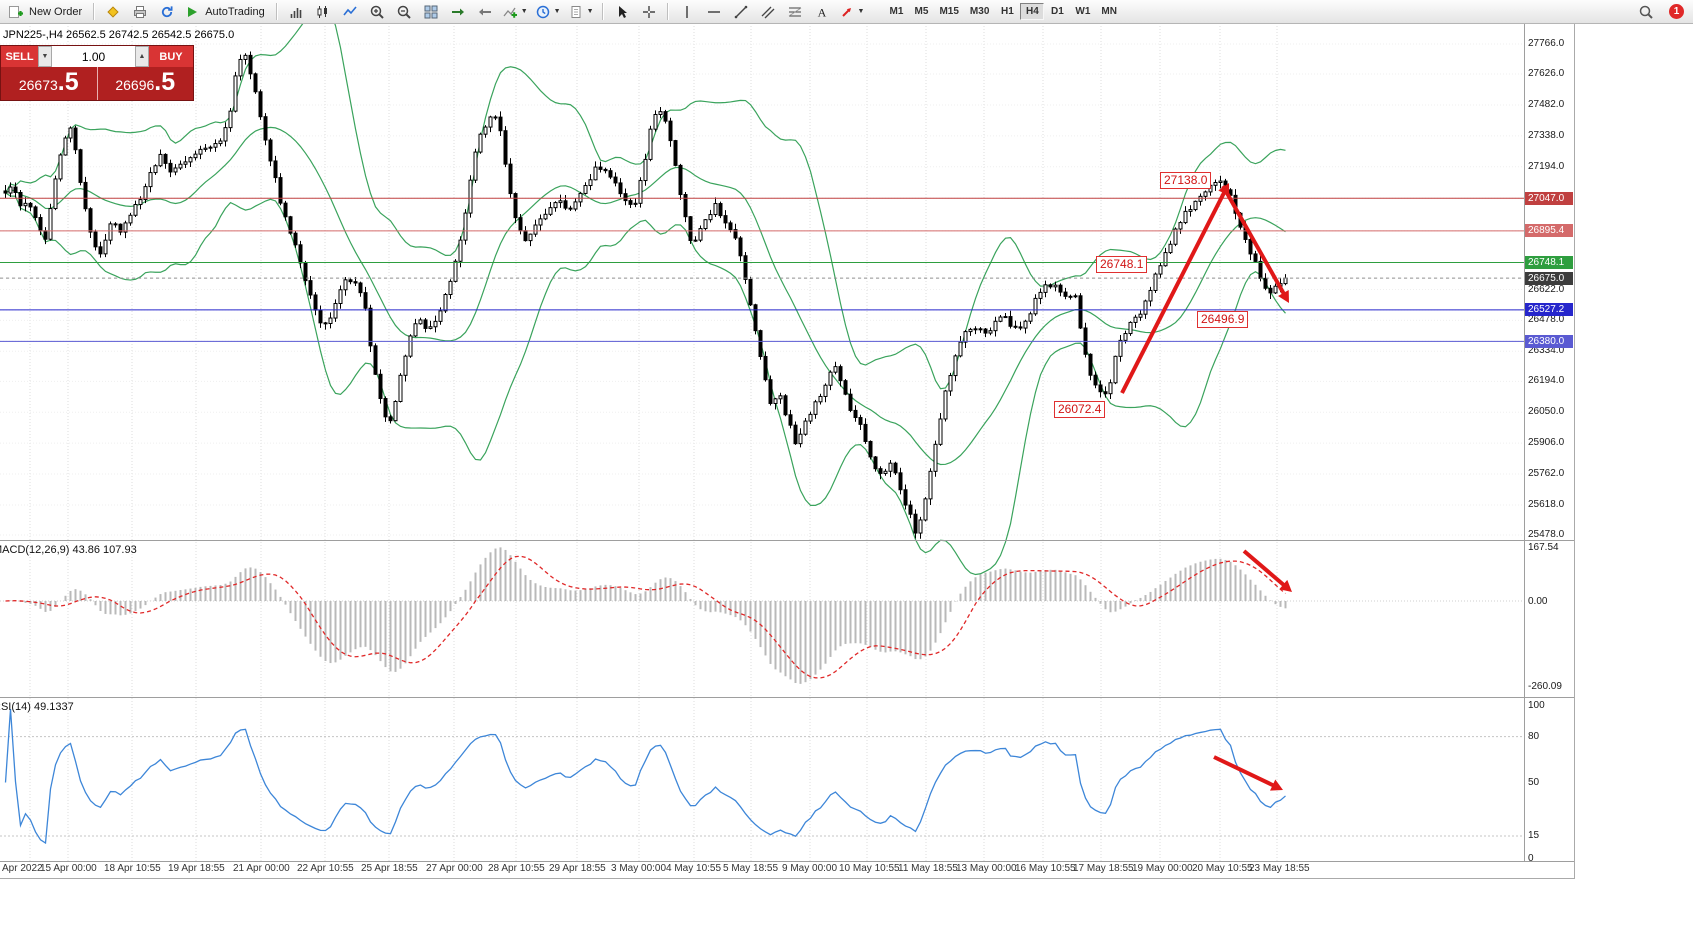 This screenshot has width=1693, height=946. Describe the element at coordinates (687, 12) in the screenshot. I see `vertical-line-button` at that location.